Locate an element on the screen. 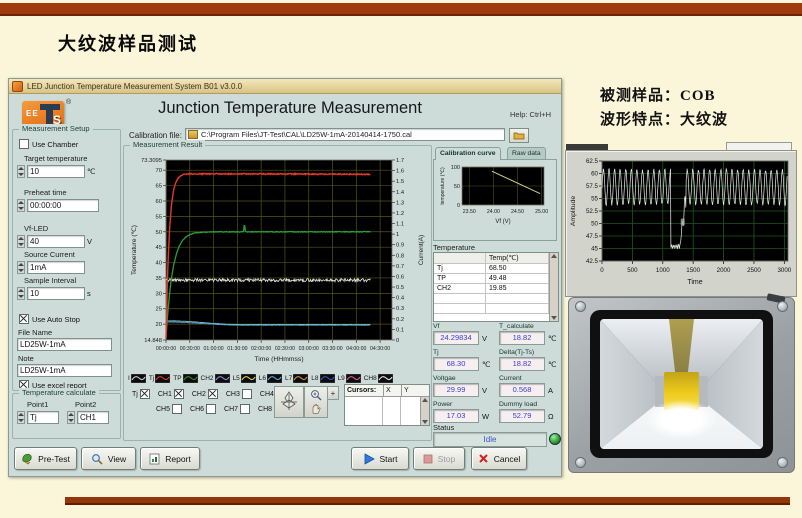  svg-text: 20 is located at coordinates (159, 325).